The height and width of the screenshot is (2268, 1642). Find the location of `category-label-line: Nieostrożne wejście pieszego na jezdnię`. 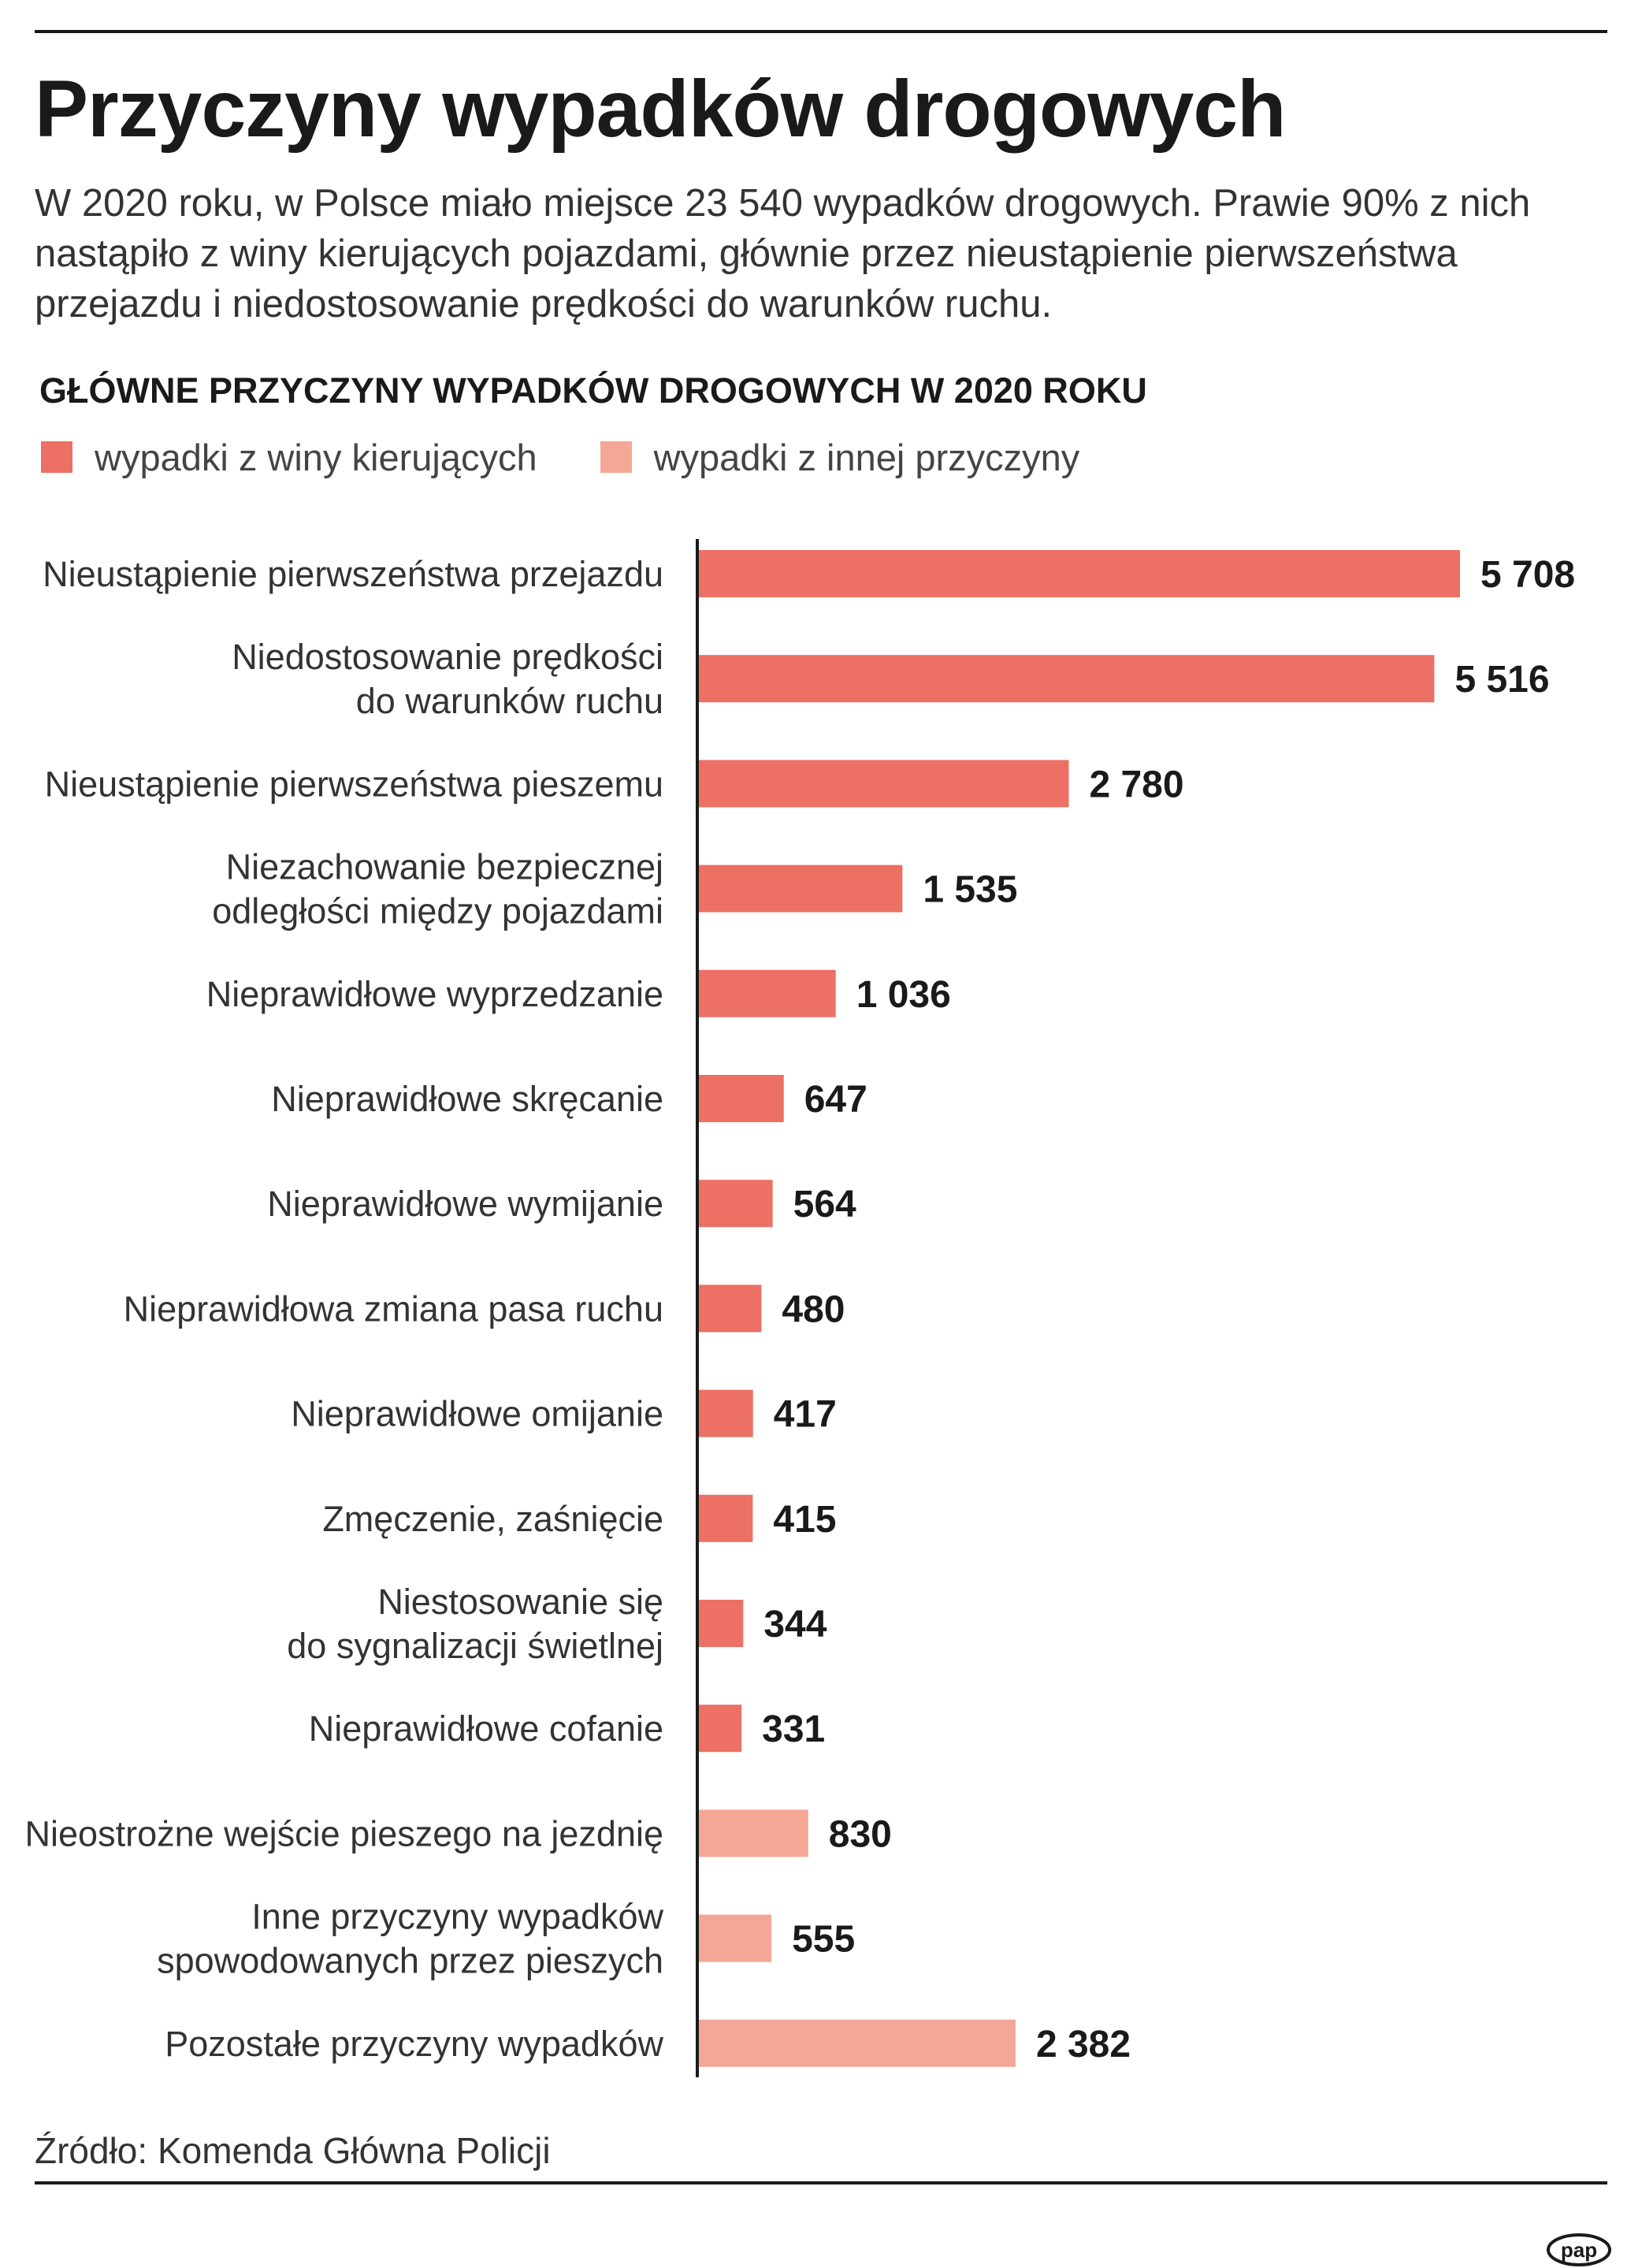

category-label-line: Nieostrożne wejście pieszego na jezdnię is located at coordinates (344, 1833).